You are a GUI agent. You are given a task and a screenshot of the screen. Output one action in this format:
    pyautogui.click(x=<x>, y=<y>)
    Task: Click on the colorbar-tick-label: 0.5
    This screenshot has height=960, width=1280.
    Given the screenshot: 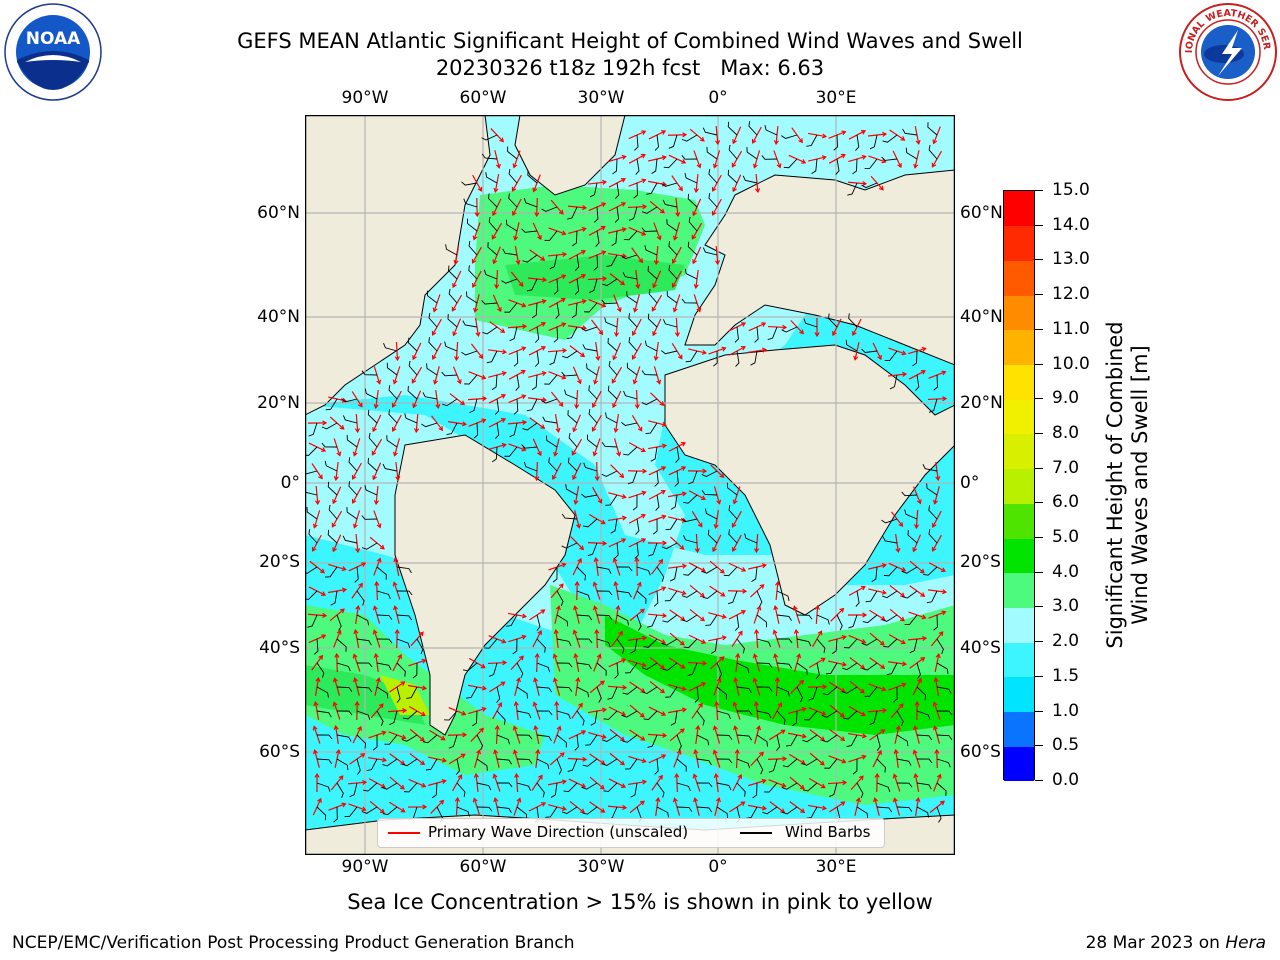 What is the action you would take?
    pyautogui.click(x=1066, y=745)
    